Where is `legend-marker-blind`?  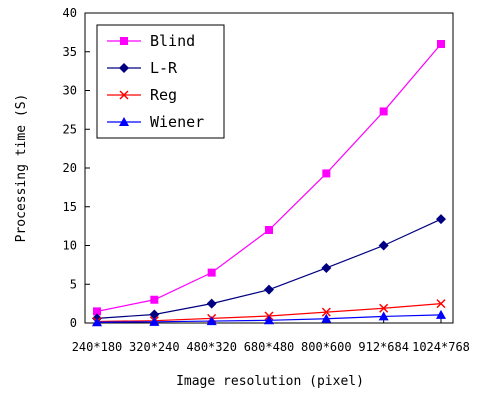 legend-marker-blind is located at coordinates (124, 41).